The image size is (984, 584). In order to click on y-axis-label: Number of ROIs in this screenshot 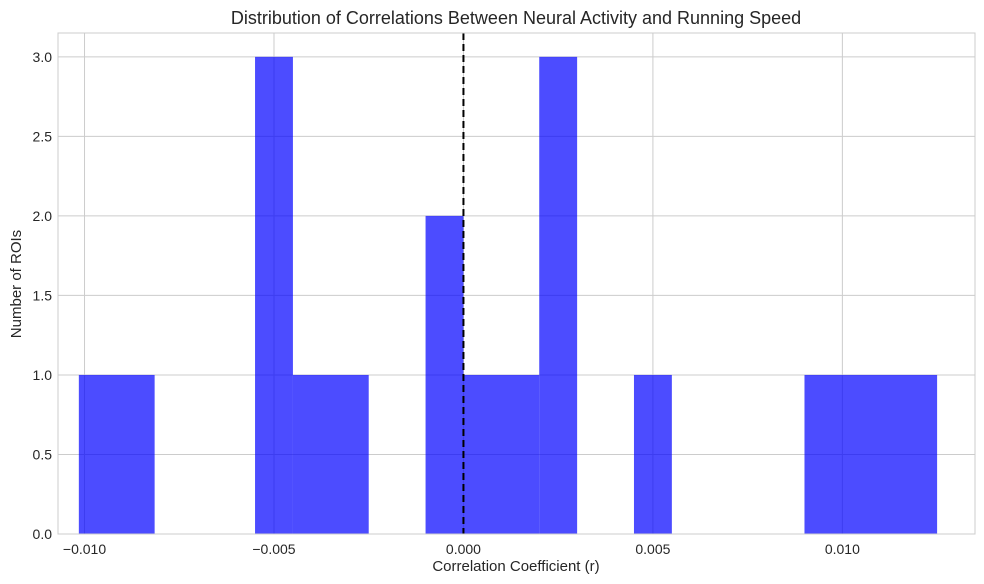, I will do `click(16, 284)`.